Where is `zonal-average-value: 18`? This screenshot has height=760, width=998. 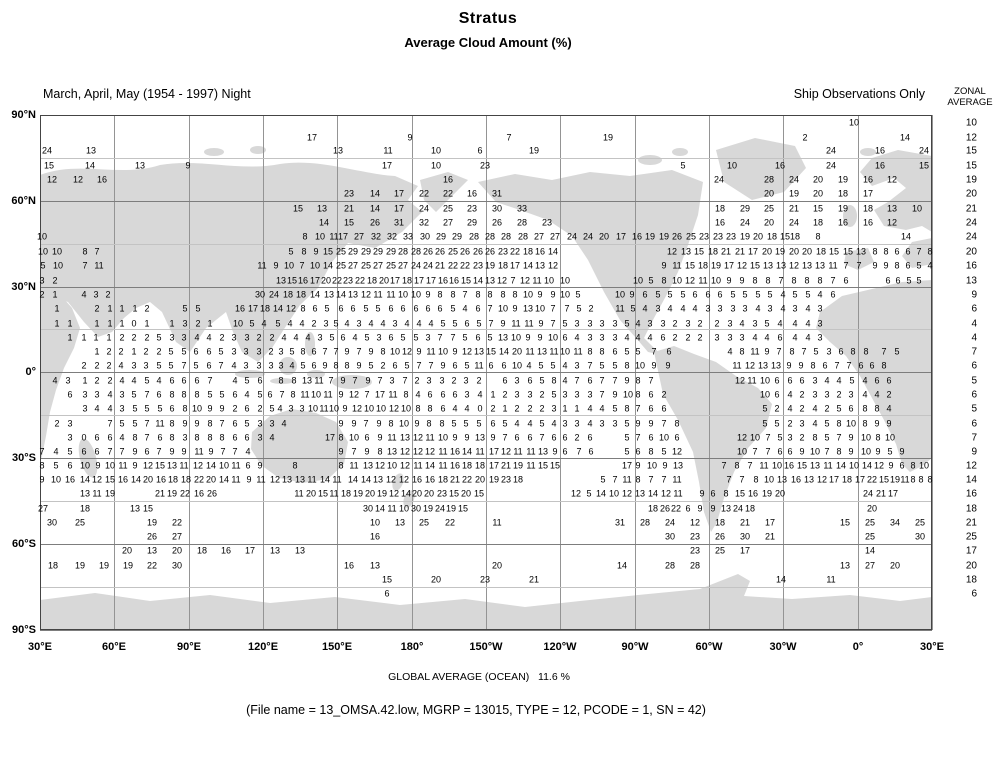 zonal-average-value: 18 is located at coordinates (971, 580).